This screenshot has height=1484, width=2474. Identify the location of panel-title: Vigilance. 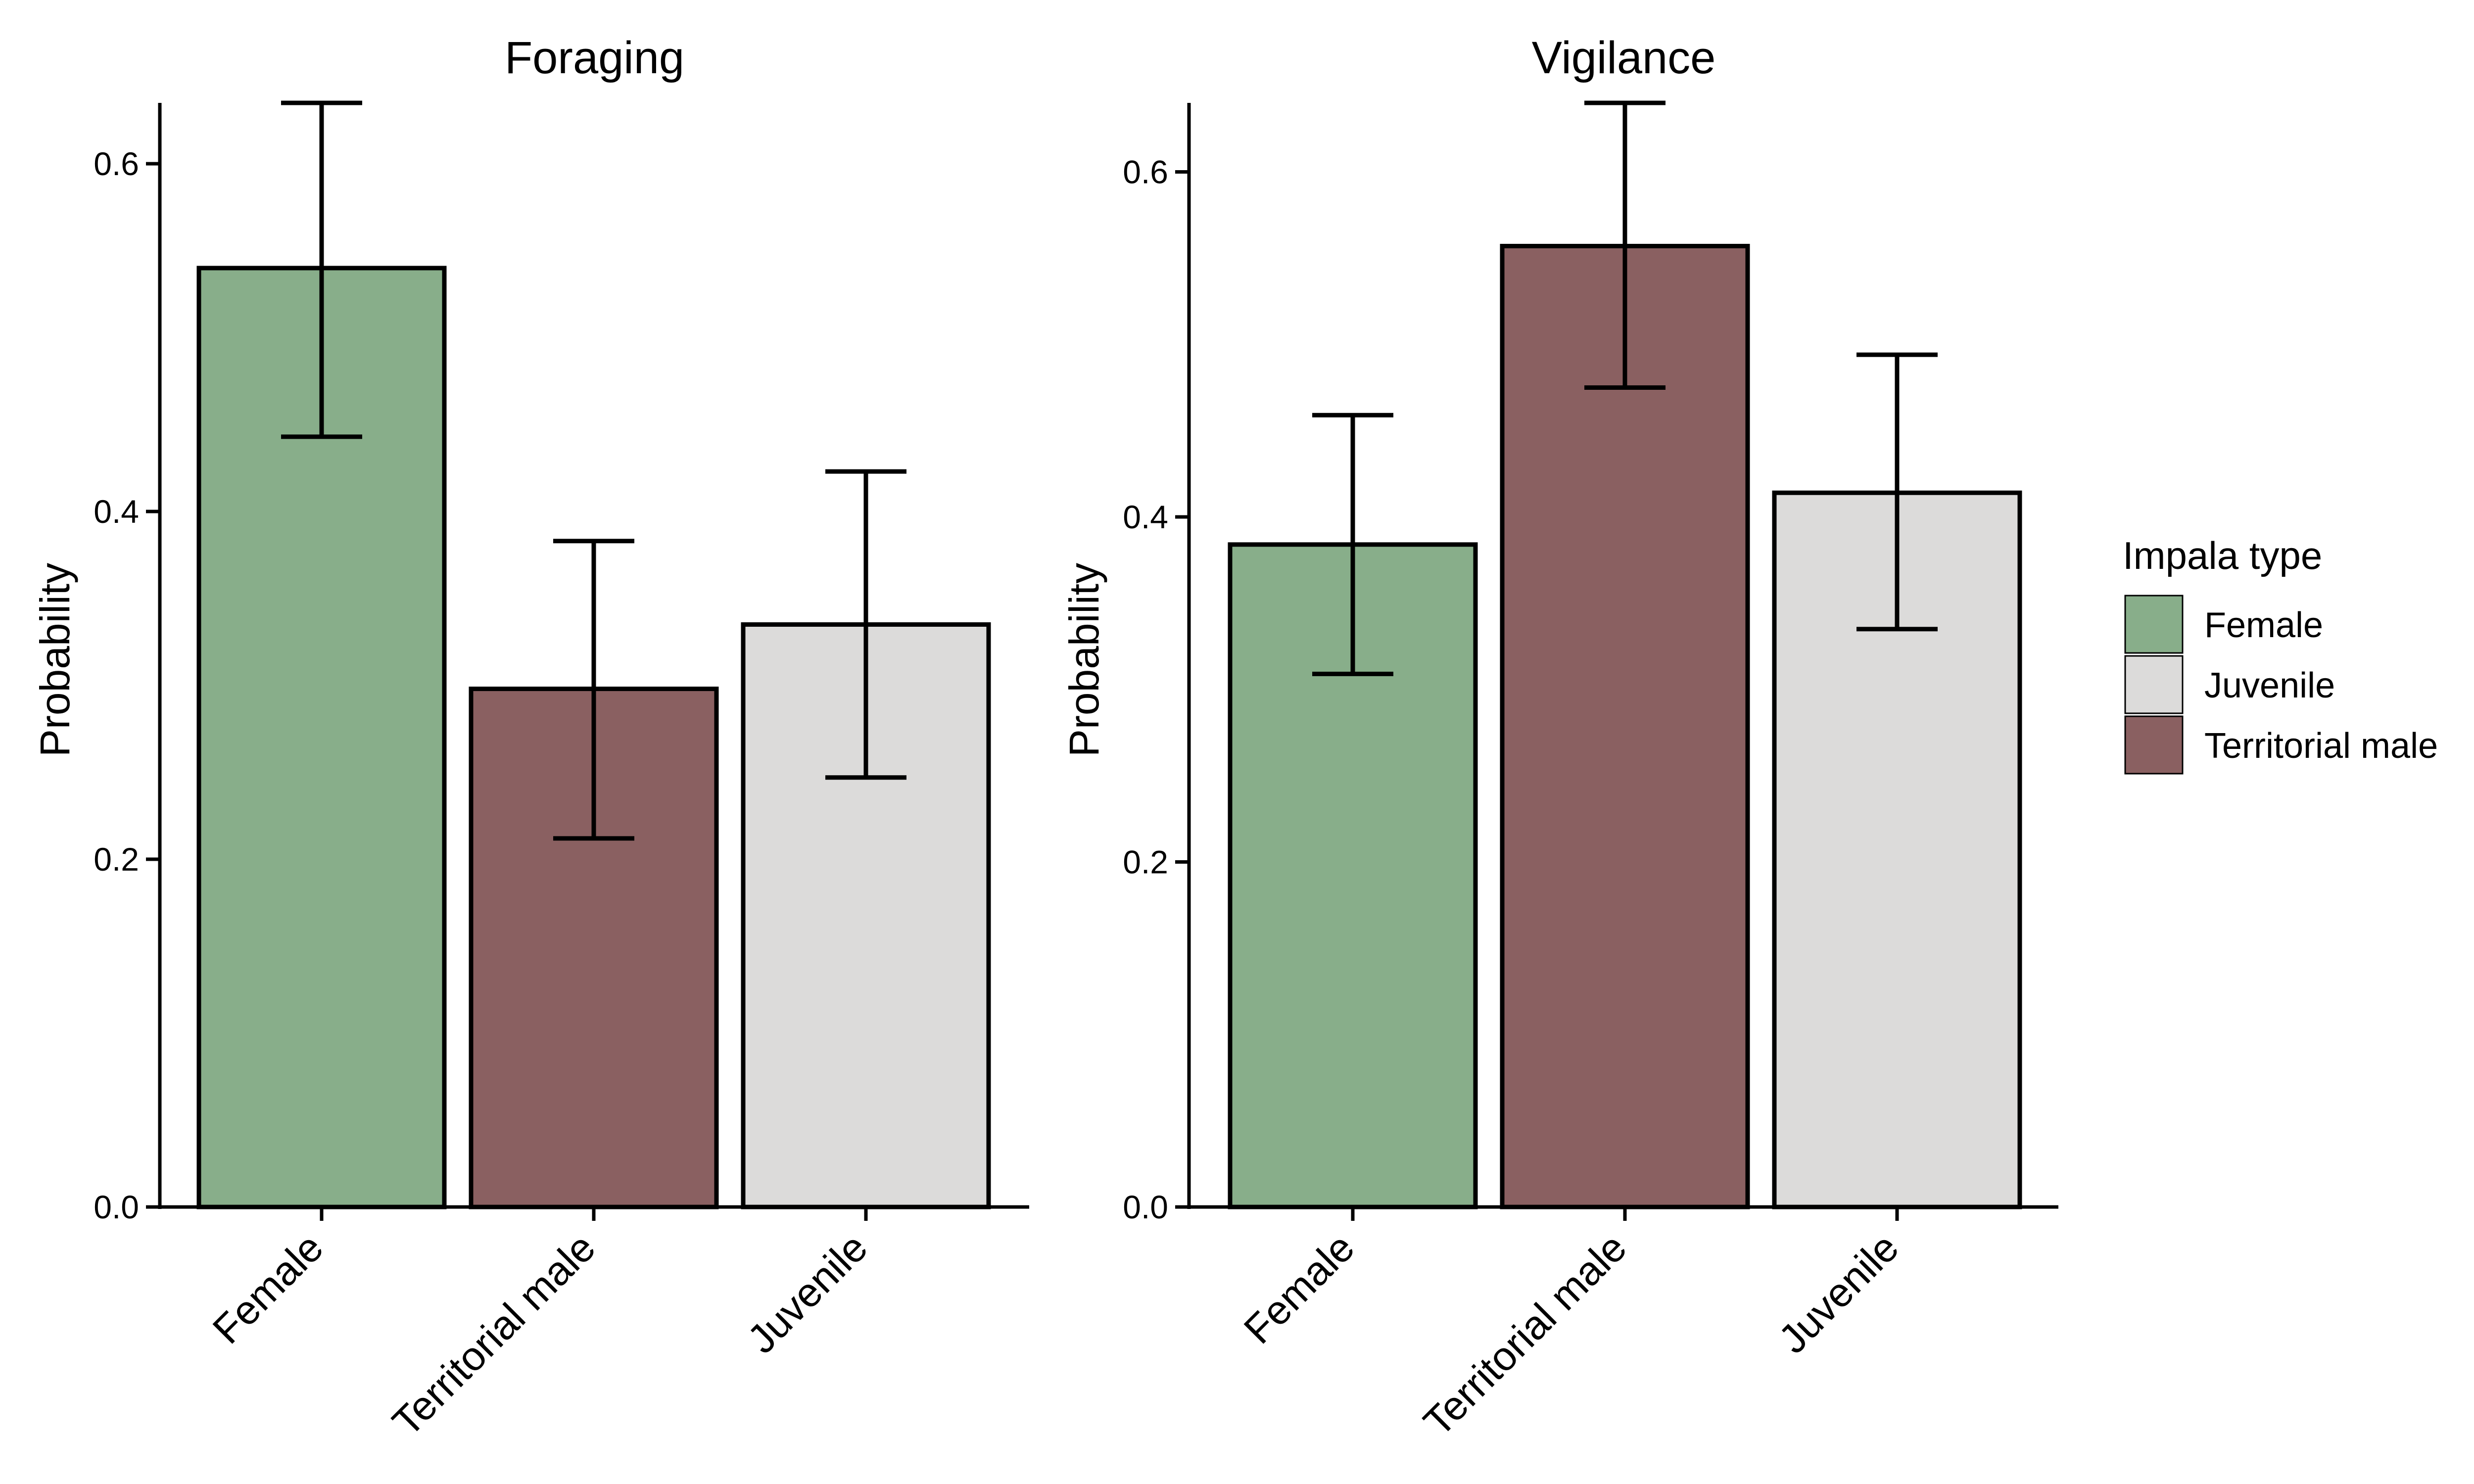
(1624, 58).